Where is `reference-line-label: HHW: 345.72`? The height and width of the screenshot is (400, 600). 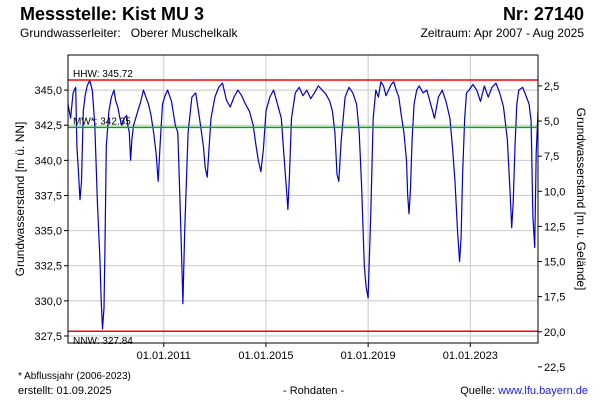
reference-line-label: HHW: 345.72 is located at coordinates (103, 74).